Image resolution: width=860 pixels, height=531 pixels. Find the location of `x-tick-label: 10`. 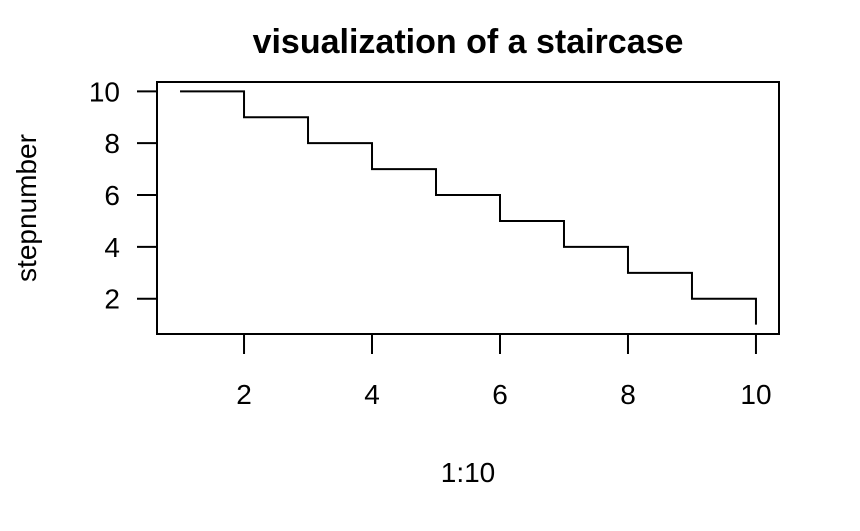

x-tick-label: 10 is located at coordinates (755, 394).